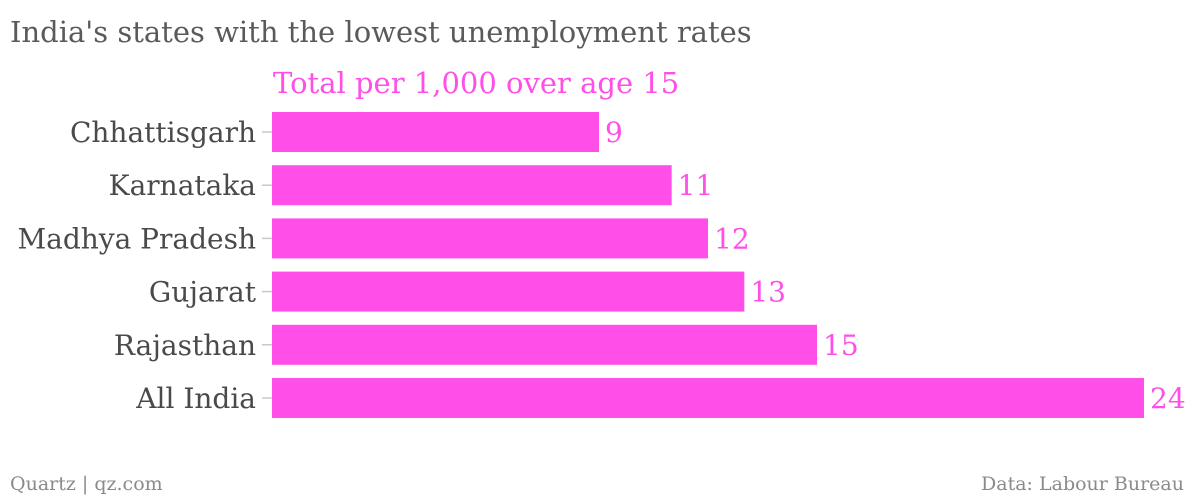 The width and height of the screenshot is (1200, 498). What do you see at coordinates (163, 132) in the screenshot?
I see `category-label: Chhattisgarh` at bounding box center [163, 132].